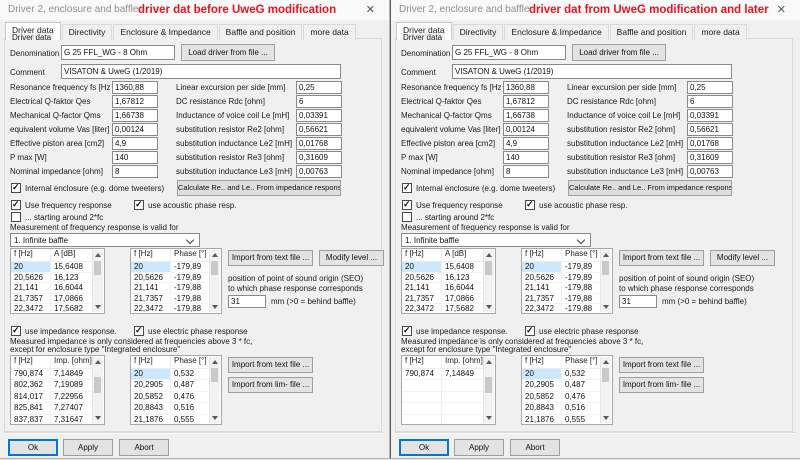 The width and height of the screenshot is (800, 460). What do you see at coordinates (530, 330) in the screenshot?
I see `electric-phase-checkbox` at bounding box center [530, 330].